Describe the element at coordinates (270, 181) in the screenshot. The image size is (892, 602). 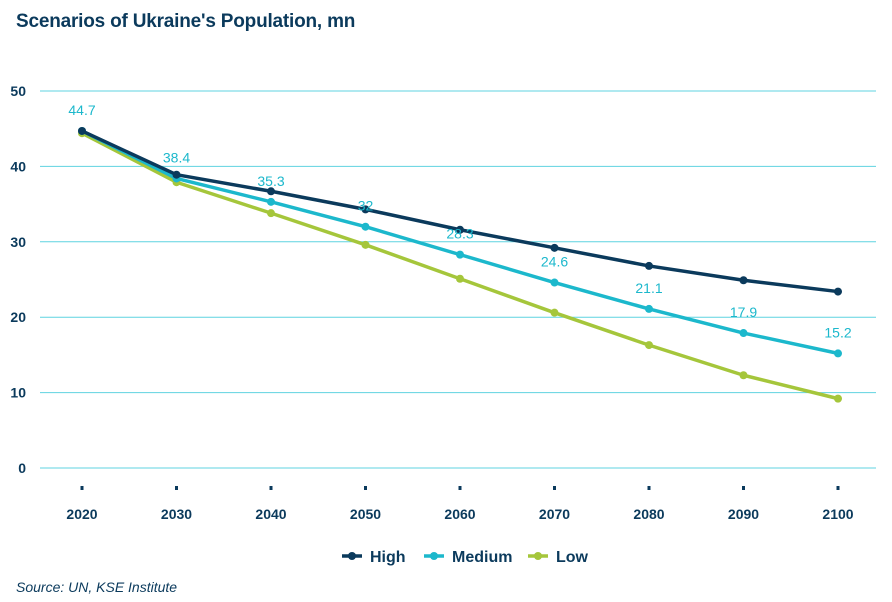
I see `data-label: 35.3` at that location.